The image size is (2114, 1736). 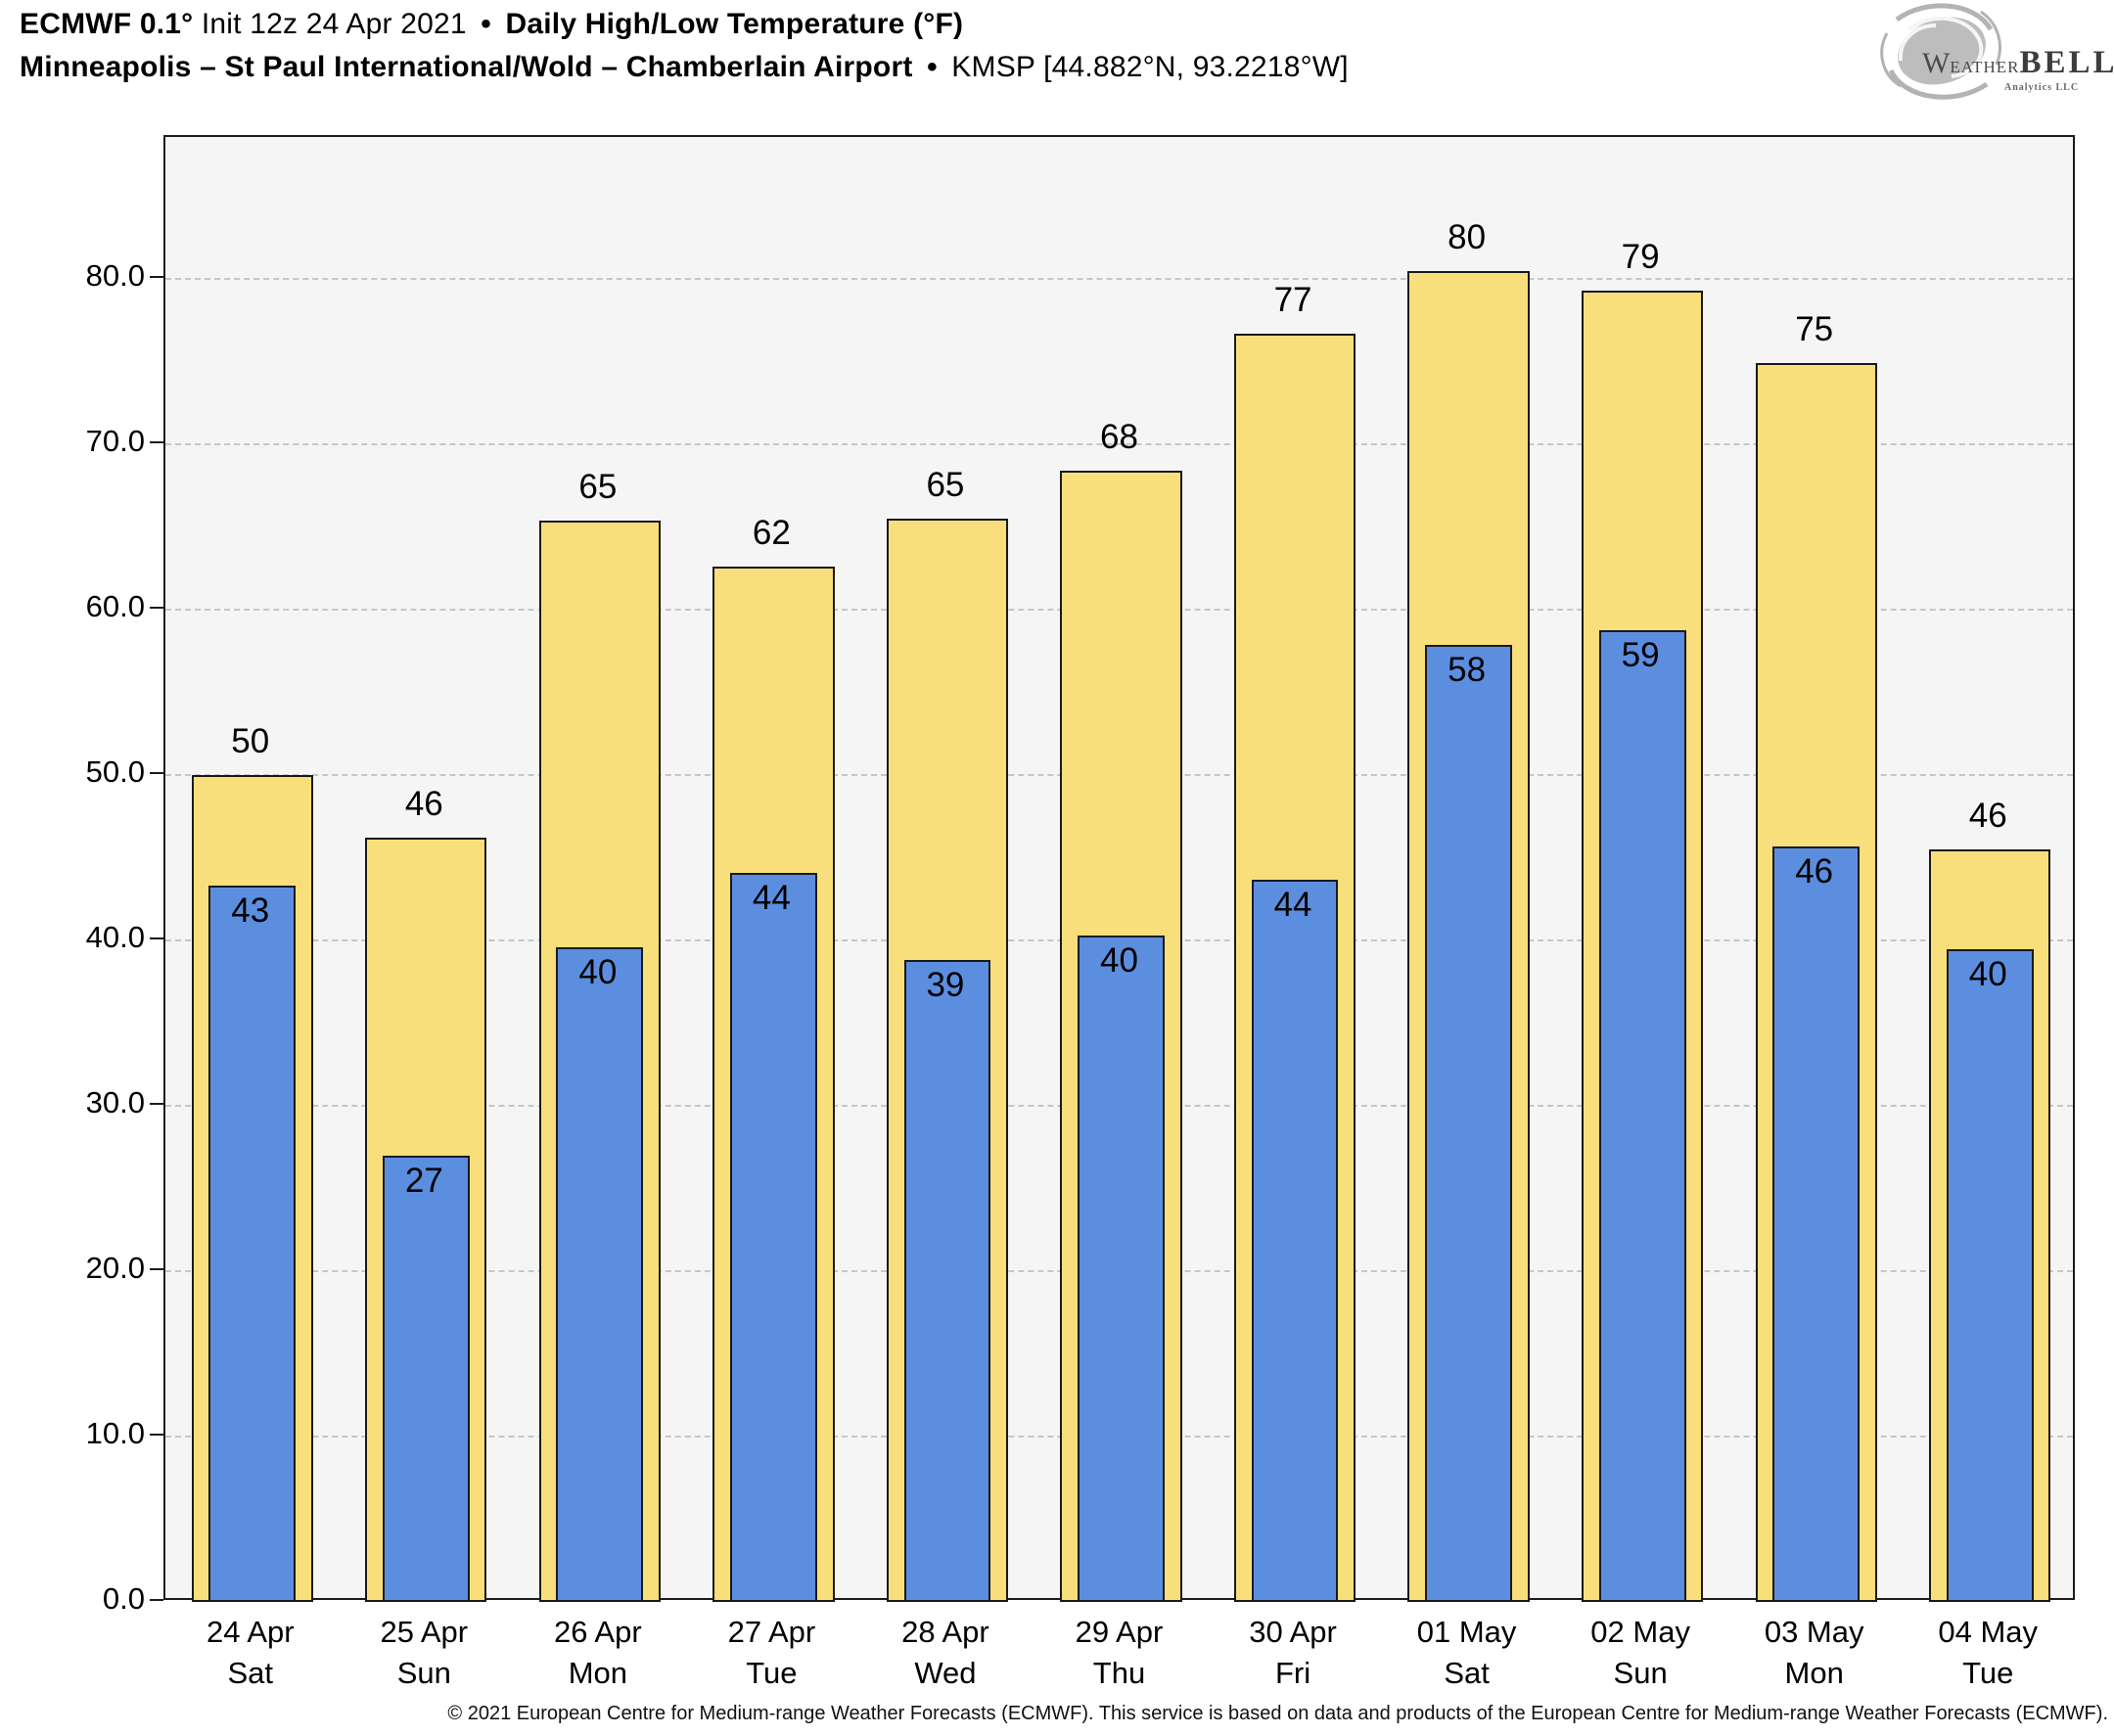 What do you see at coordinates (598, 1653) in the screenshot?
I see `x-tick-label-26-Apr: 26 Apr Mon` at bounding box center [598, 1653].